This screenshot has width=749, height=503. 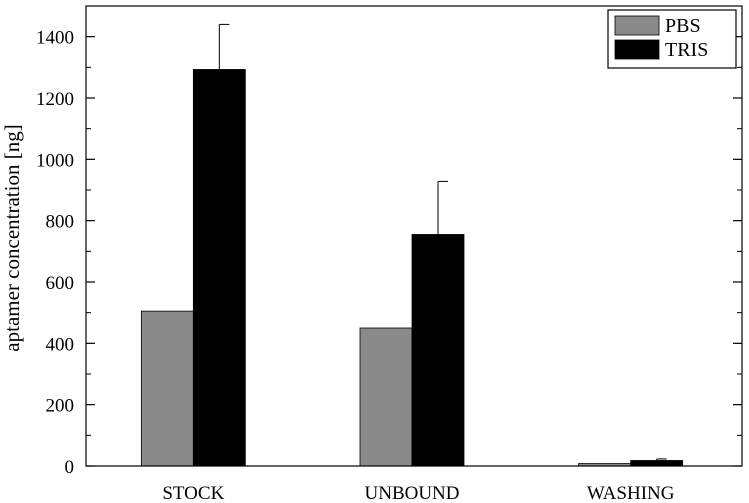 What do you see at coordinates (686, 50) in the screenshot?
I see `legend-label-tris: TRIS` at bounding box center [686, 50].